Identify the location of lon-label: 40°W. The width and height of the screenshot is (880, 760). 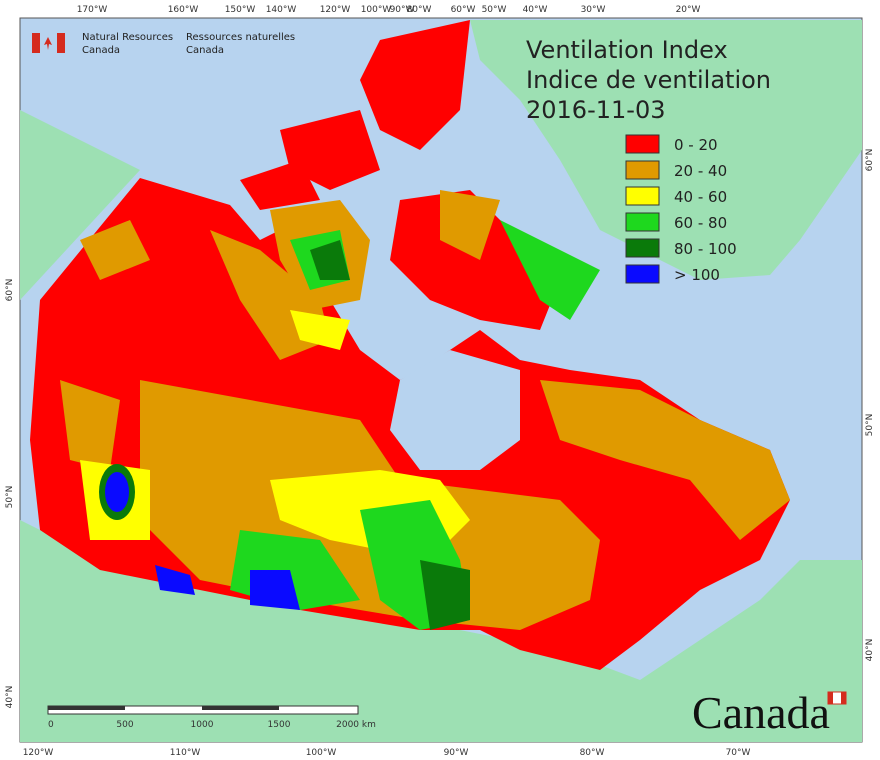
(535, 10).